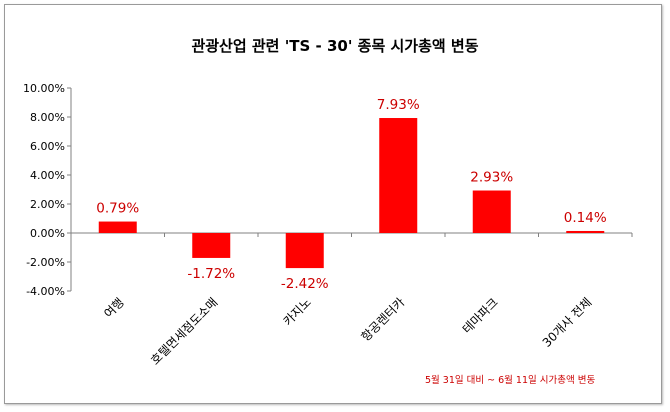 Image resolution: width=670 pixels, height=412 pixels. I want to click on x-tick-label: 테마파크, so click(480, 315).